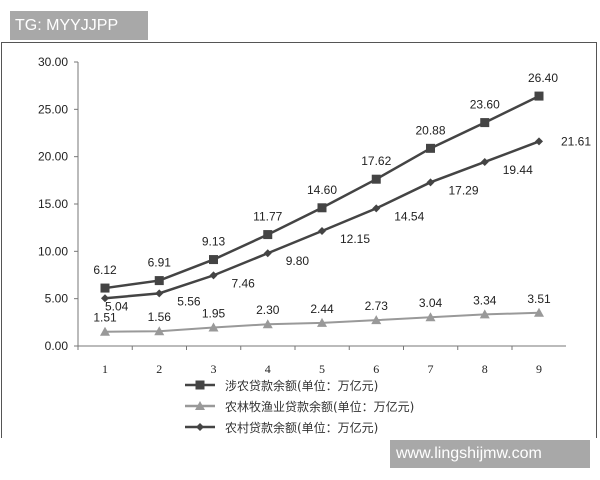 The height and width of the screenshot is (480, 600). What do you see at coordinates (302, 386) in the screenshot?
I see `legend-label: 涉农贷款余额(单位：万亿元)` at bounding box center [302, 386].